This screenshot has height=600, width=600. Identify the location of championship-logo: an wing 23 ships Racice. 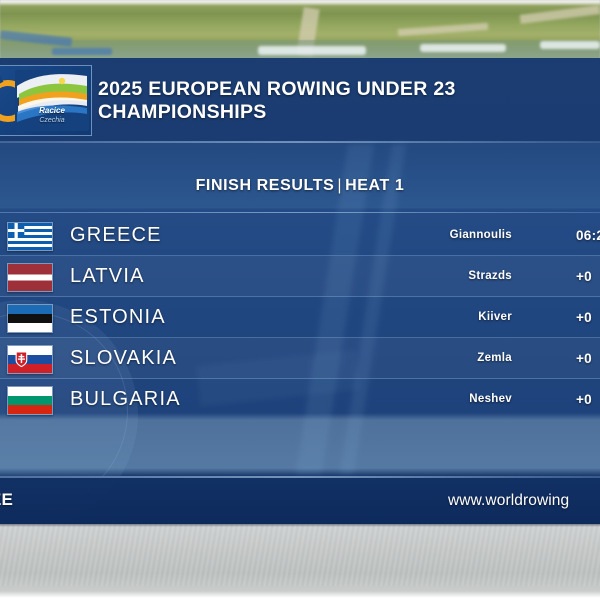
(46, 100).